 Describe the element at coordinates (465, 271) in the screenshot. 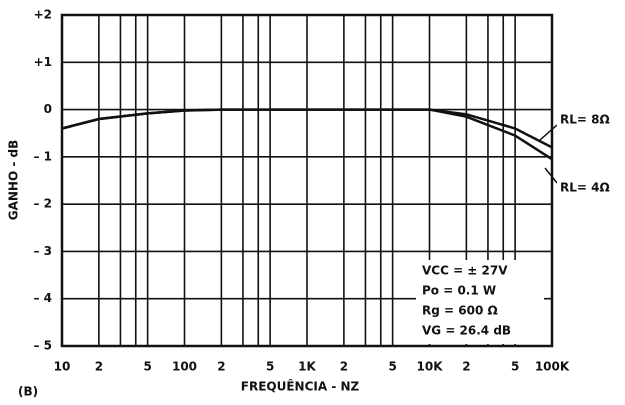

I see `note: VCC = ± 27V` at that location.